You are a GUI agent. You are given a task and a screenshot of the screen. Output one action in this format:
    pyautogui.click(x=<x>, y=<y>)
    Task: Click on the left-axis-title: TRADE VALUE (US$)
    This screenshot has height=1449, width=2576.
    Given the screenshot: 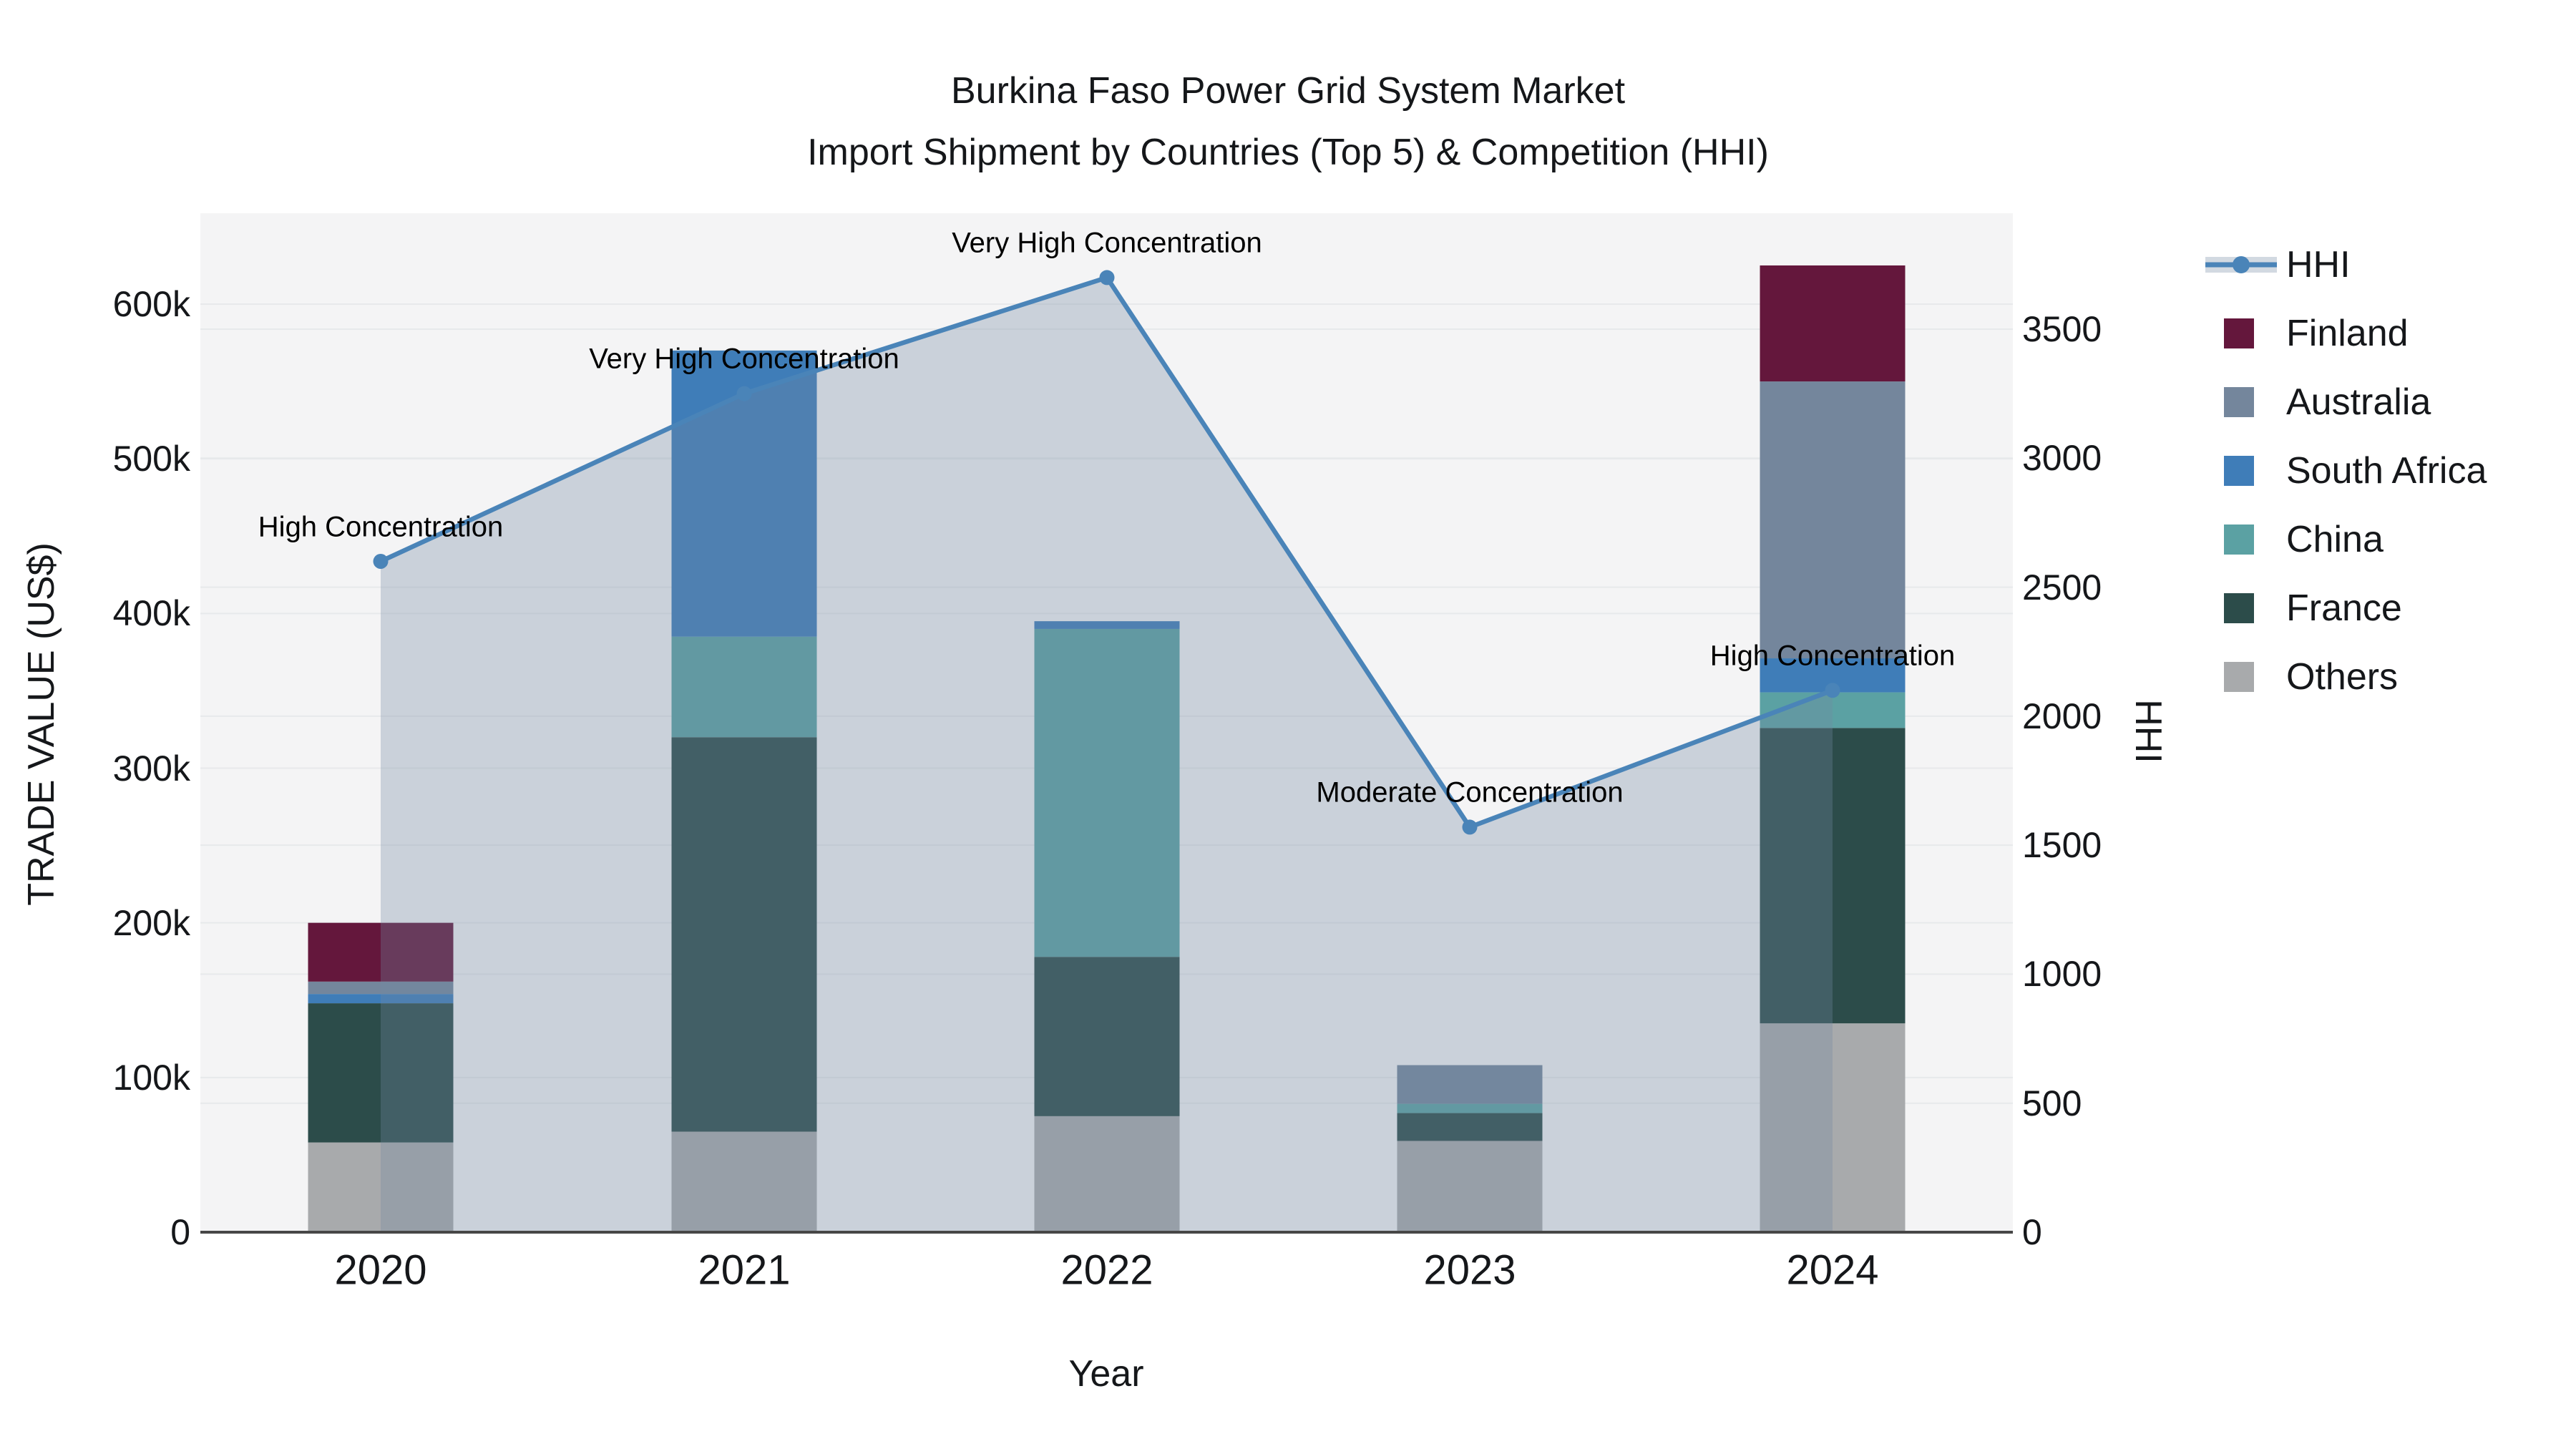 What is the action you would take?
    pyautogui.click(x=41, y=724)
    